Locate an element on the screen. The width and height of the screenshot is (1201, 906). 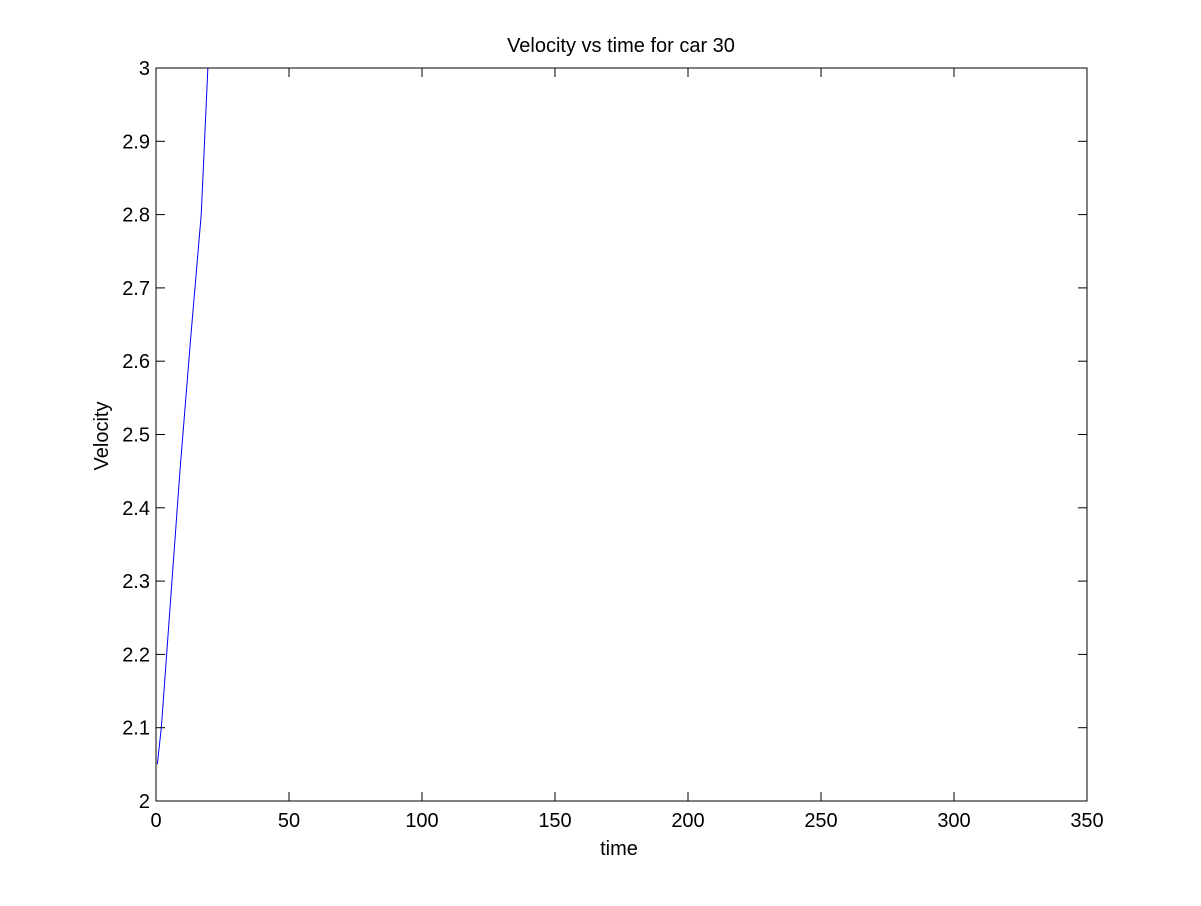
x-tick-label: 350 is located at coordinates (1086, 821).